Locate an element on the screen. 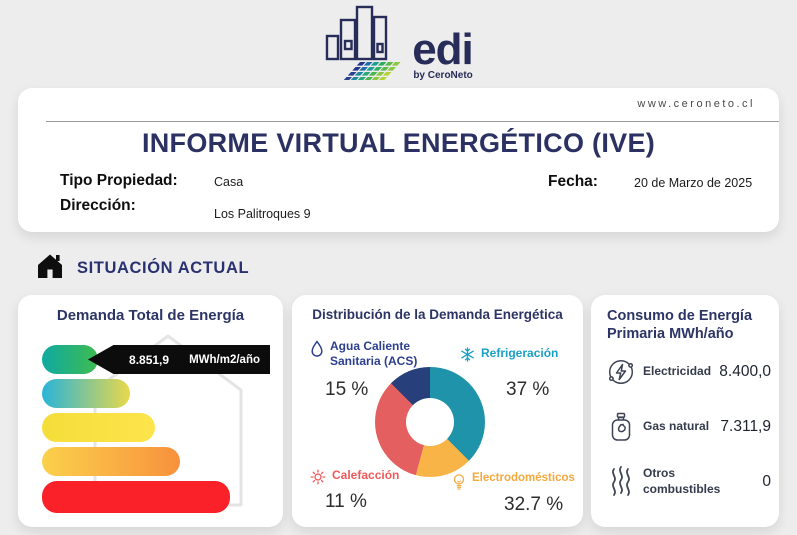 Image resolution: width=797 pixels, height=535 pixels. demand-value-tag: 8.851,9 MWh/m2/año is located at coordinates (179, 359).